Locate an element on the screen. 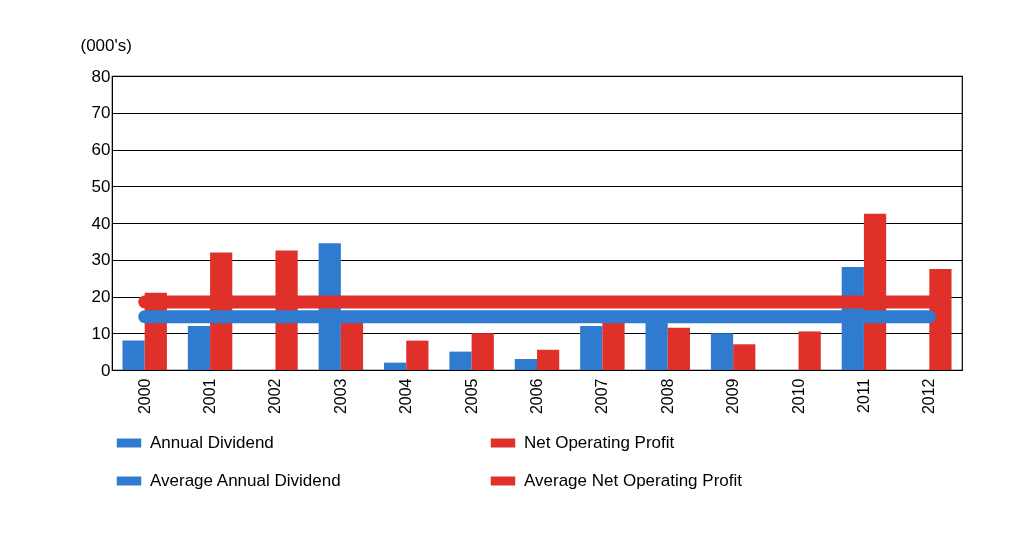  y-tick-label: 50 is located at coordinates (101, 186).